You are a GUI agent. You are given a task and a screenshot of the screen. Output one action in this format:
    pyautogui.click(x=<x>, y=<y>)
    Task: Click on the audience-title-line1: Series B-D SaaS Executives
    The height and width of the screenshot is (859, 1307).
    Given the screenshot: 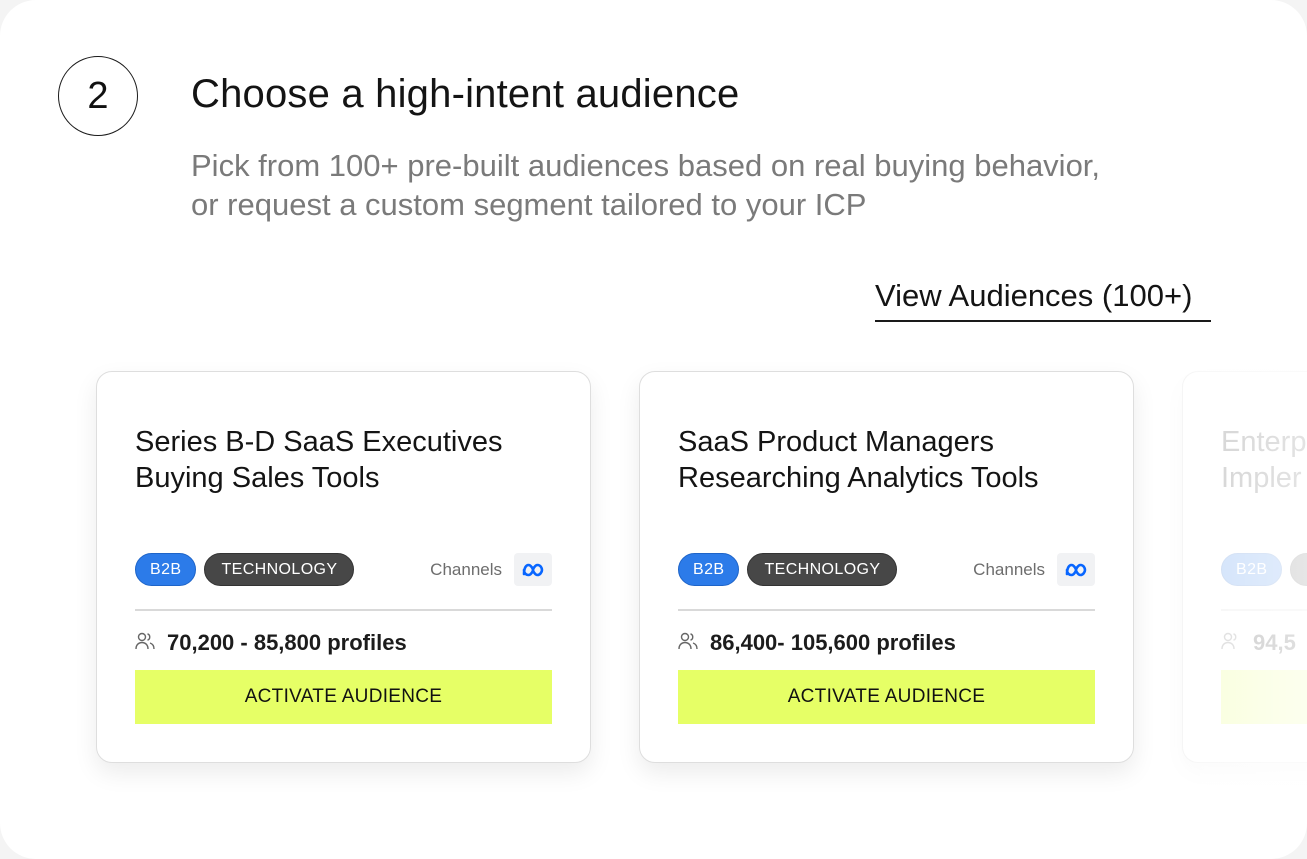 What is the action you would take?
    pyautogui.click(x=319, y=442)
    